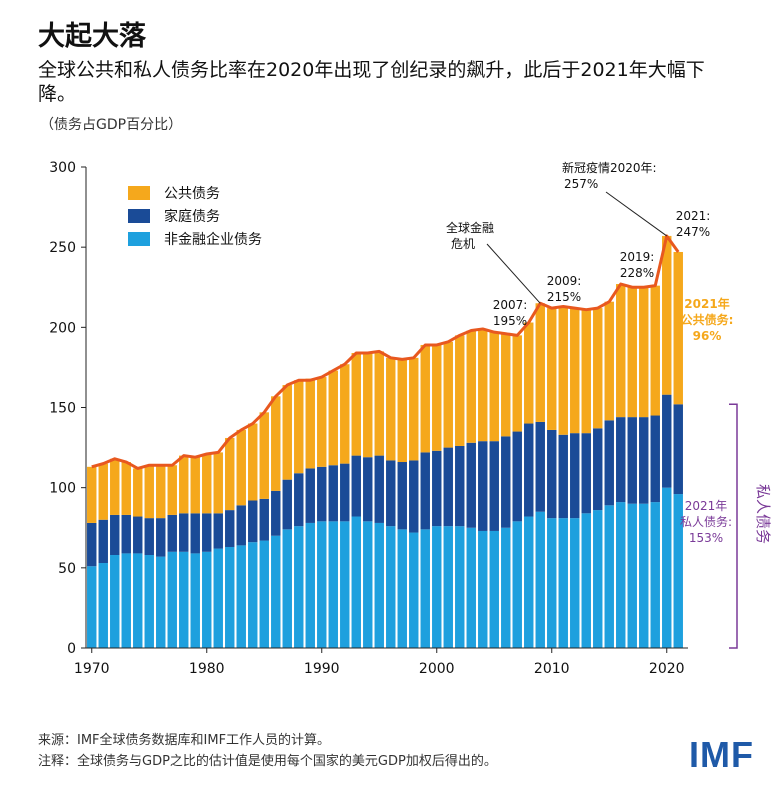 Image resolution: width=782 pixels, height=786 pixels. Describe the element at coordinates (494, 486) in the screenshot. I see `bar-household-2005` at that location.